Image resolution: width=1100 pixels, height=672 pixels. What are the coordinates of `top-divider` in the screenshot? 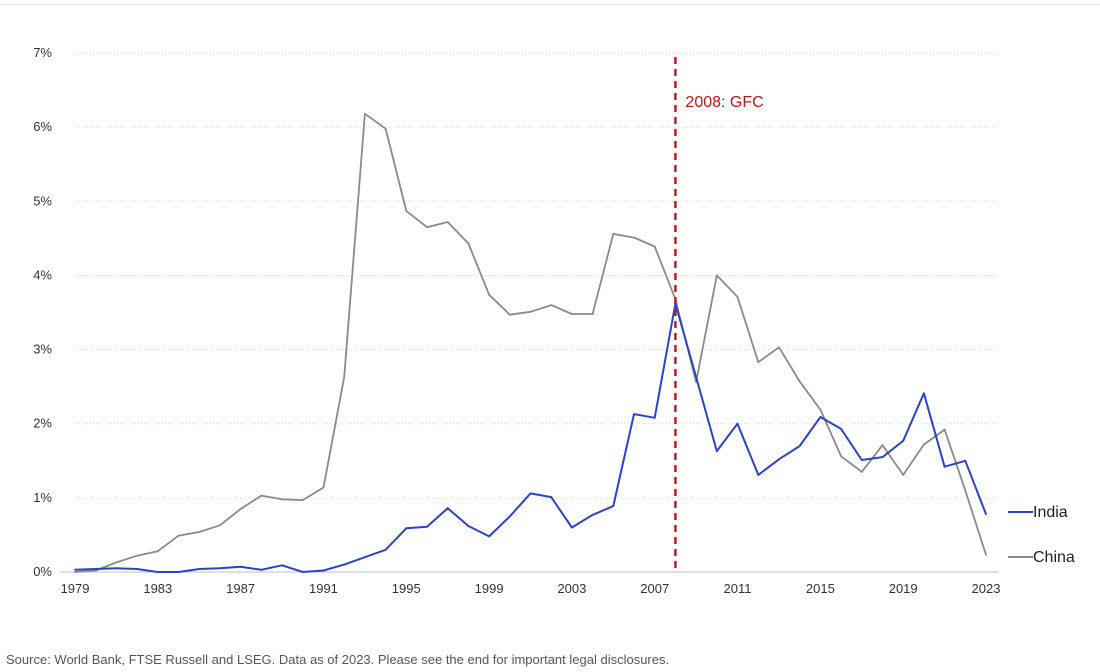 It's located at (550, 4).